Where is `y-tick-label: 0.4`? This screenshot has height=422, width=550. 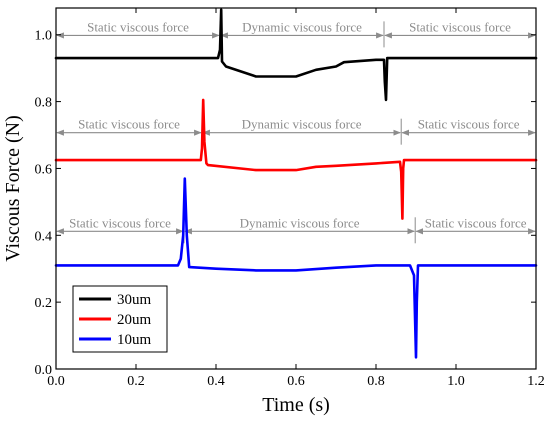
y-tick-label: 0.4 is located at coordinates (44, 236).